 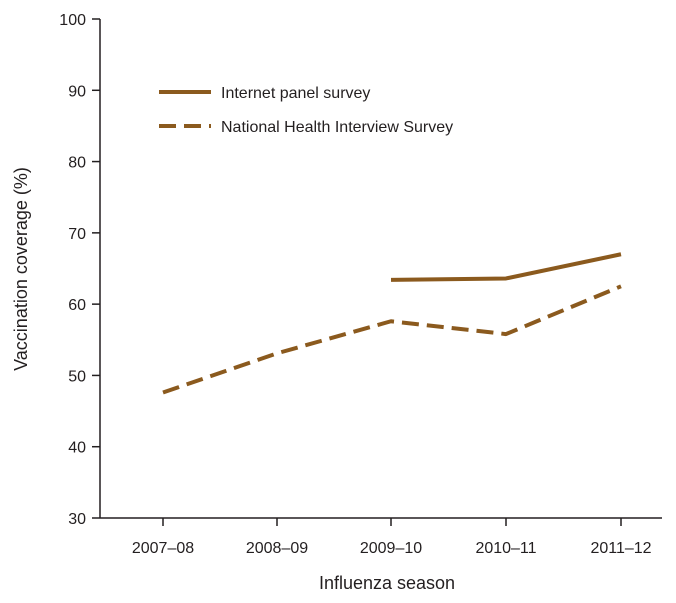 I want to click on y-tick-label: 50, so click(x=77, y=376).